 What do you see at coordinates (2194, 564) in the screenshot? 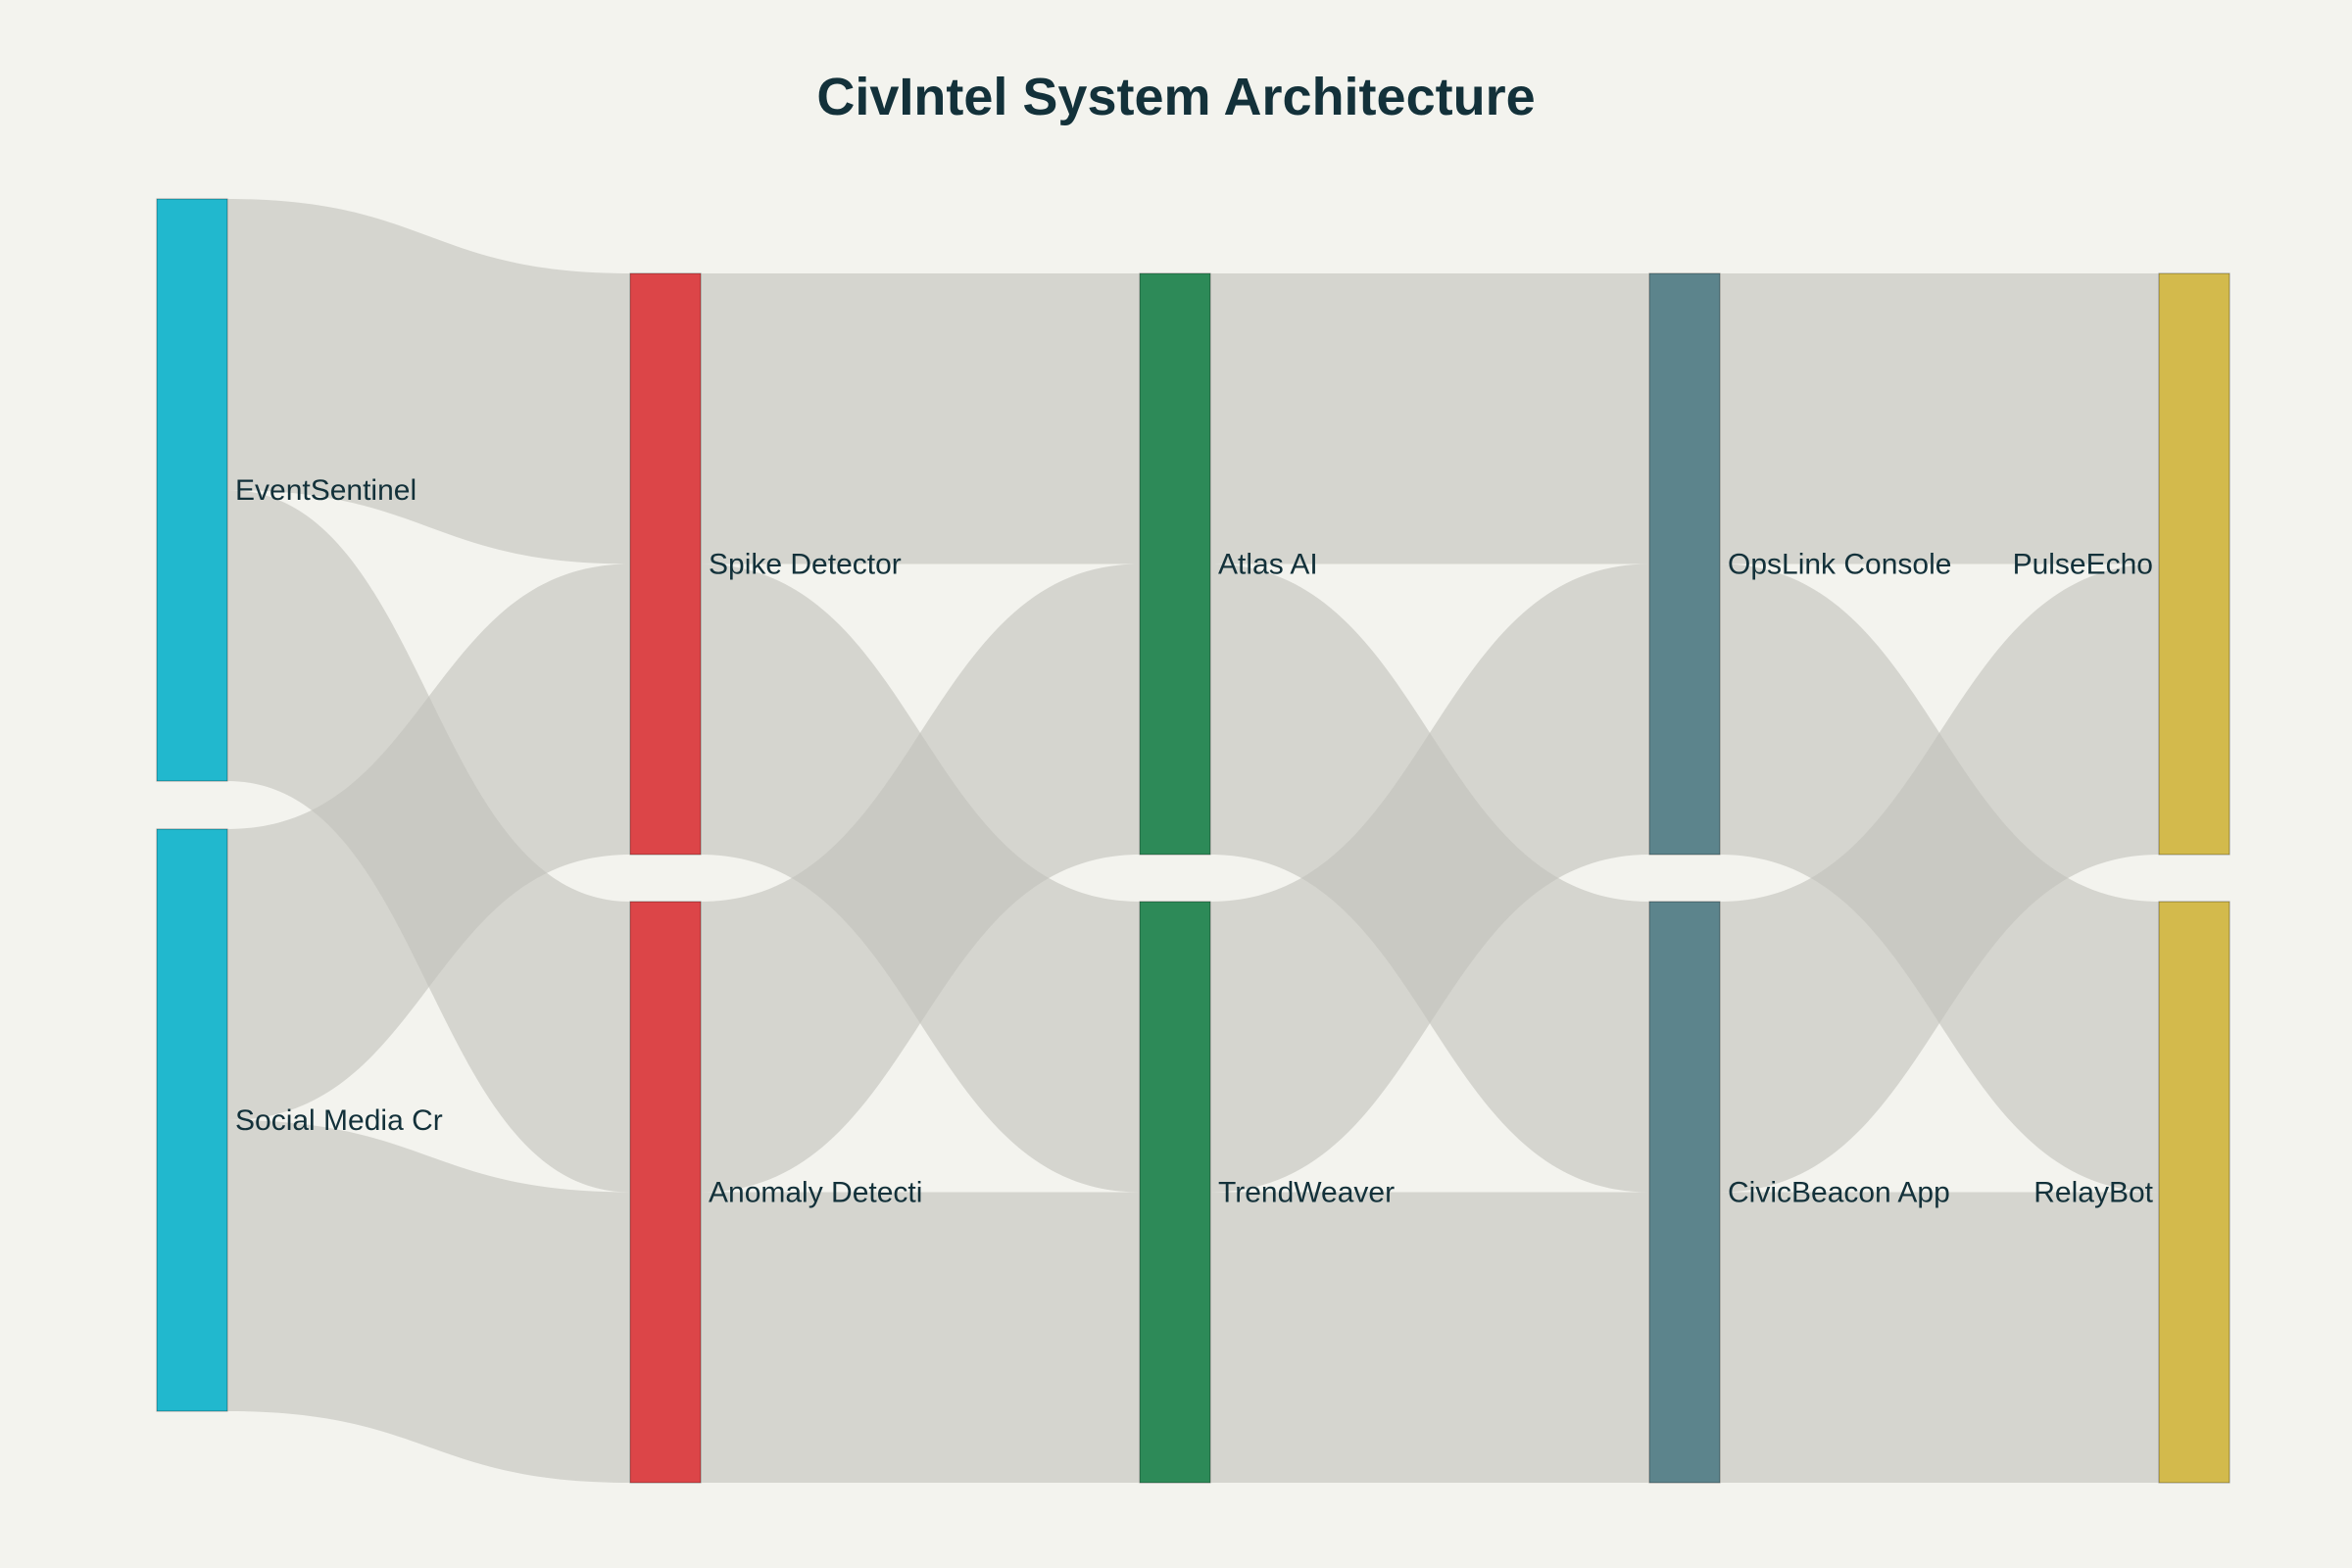
I see `node-pulseecho` at bounding box center [2194, 564].